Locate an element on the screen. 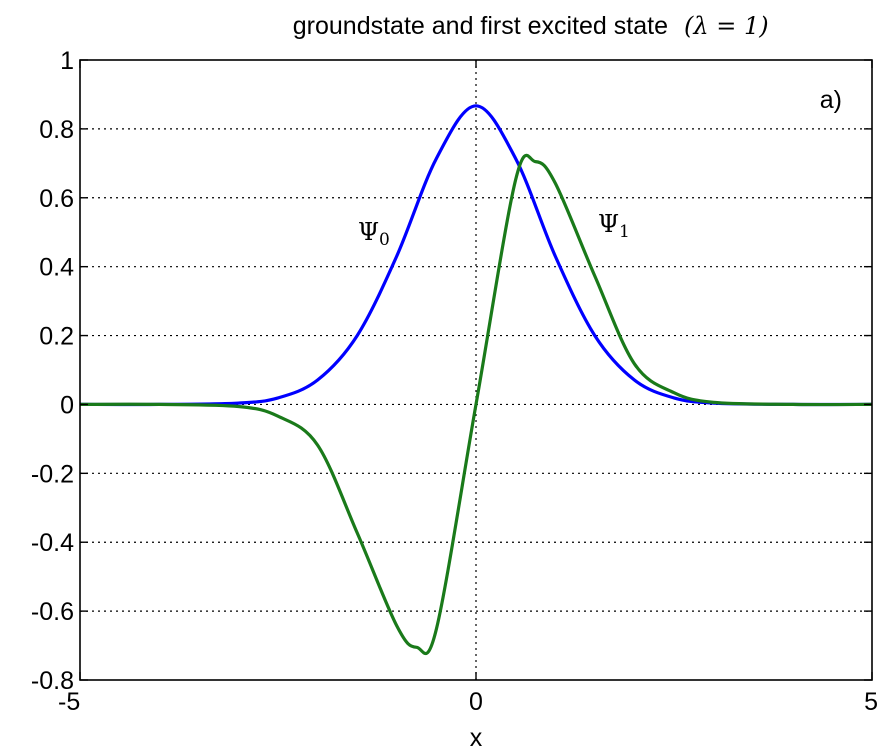  y-tick-label: 0 is located at coordinates (67, 405).